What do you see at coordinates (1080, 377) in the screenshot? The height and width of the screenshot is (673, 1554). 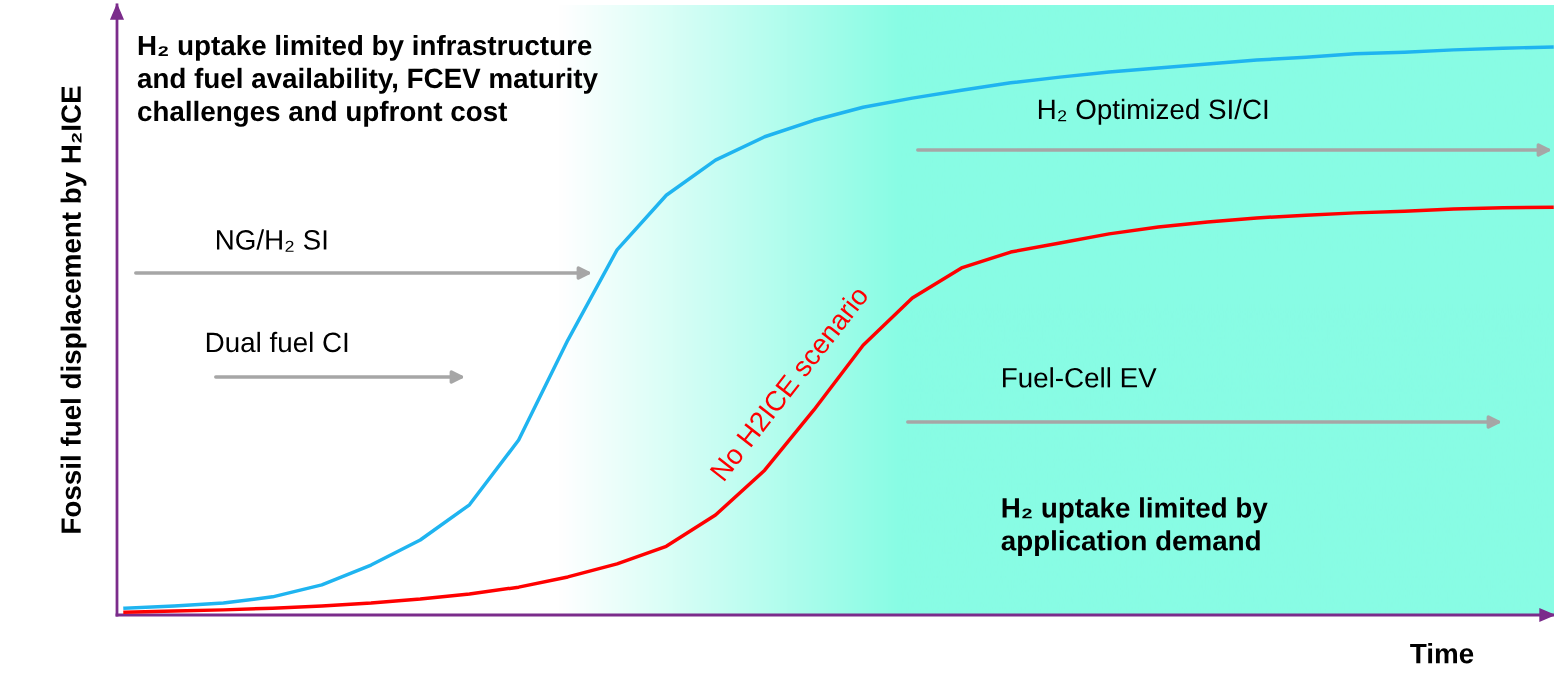 I see `annotation: Fuel-Cell EV` at bounding box center [1080, 377].